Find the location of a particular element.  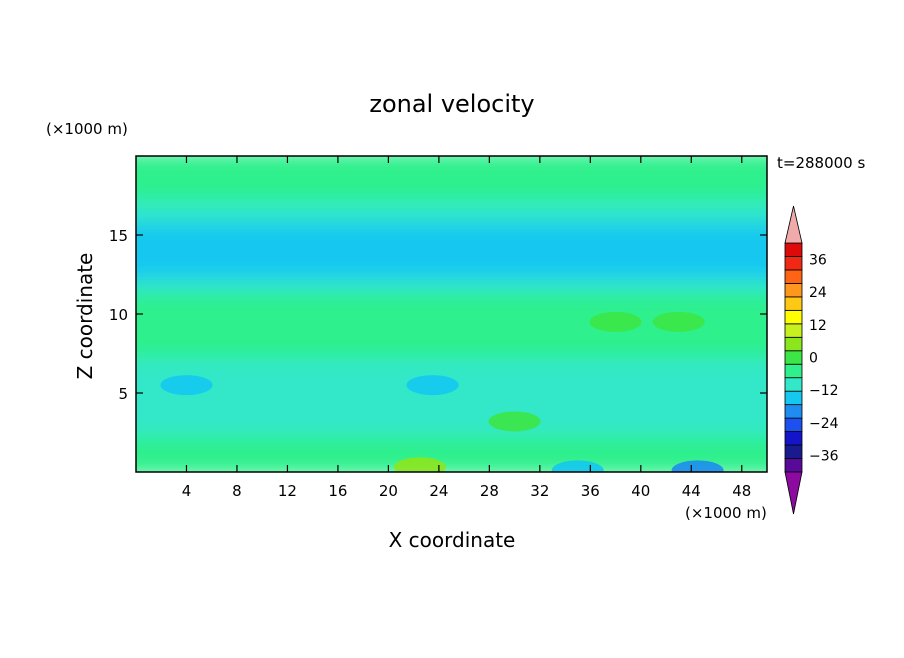

colorbar-over-arrow is located at coordinates (793, 224).